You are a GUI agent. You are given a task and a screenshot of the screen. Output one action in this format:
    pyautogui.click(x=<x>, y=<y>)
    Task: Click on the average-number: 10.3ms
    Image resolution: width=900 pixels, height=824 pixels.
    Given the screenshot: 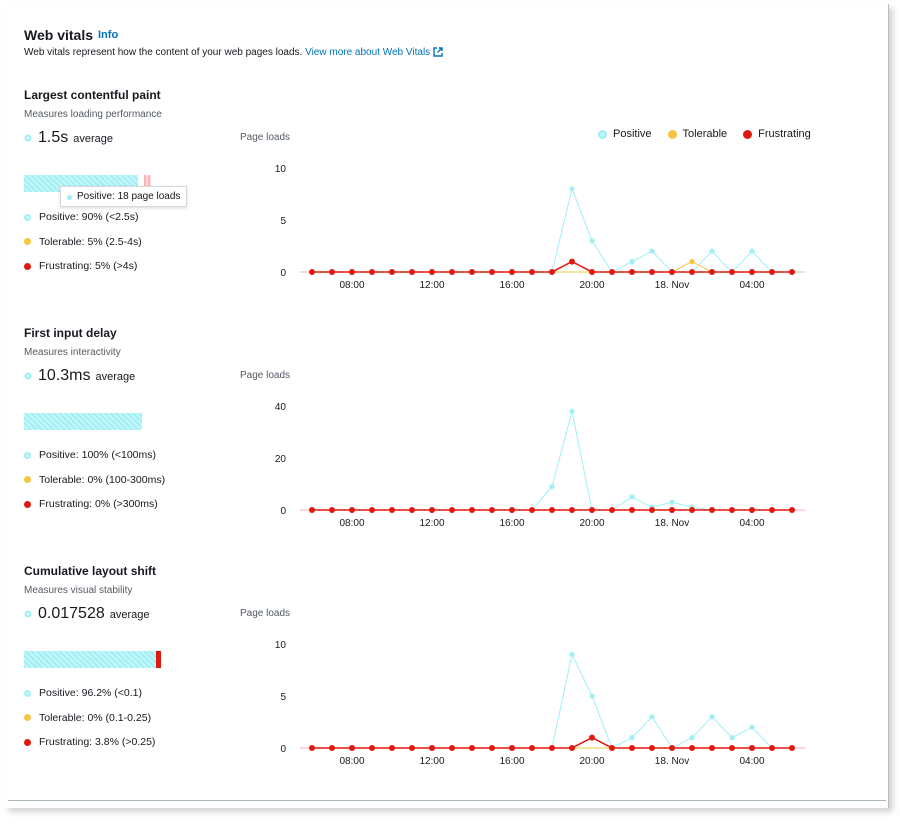 What is the action you would take?
    pyautogui.click(x=64, y=375)
    